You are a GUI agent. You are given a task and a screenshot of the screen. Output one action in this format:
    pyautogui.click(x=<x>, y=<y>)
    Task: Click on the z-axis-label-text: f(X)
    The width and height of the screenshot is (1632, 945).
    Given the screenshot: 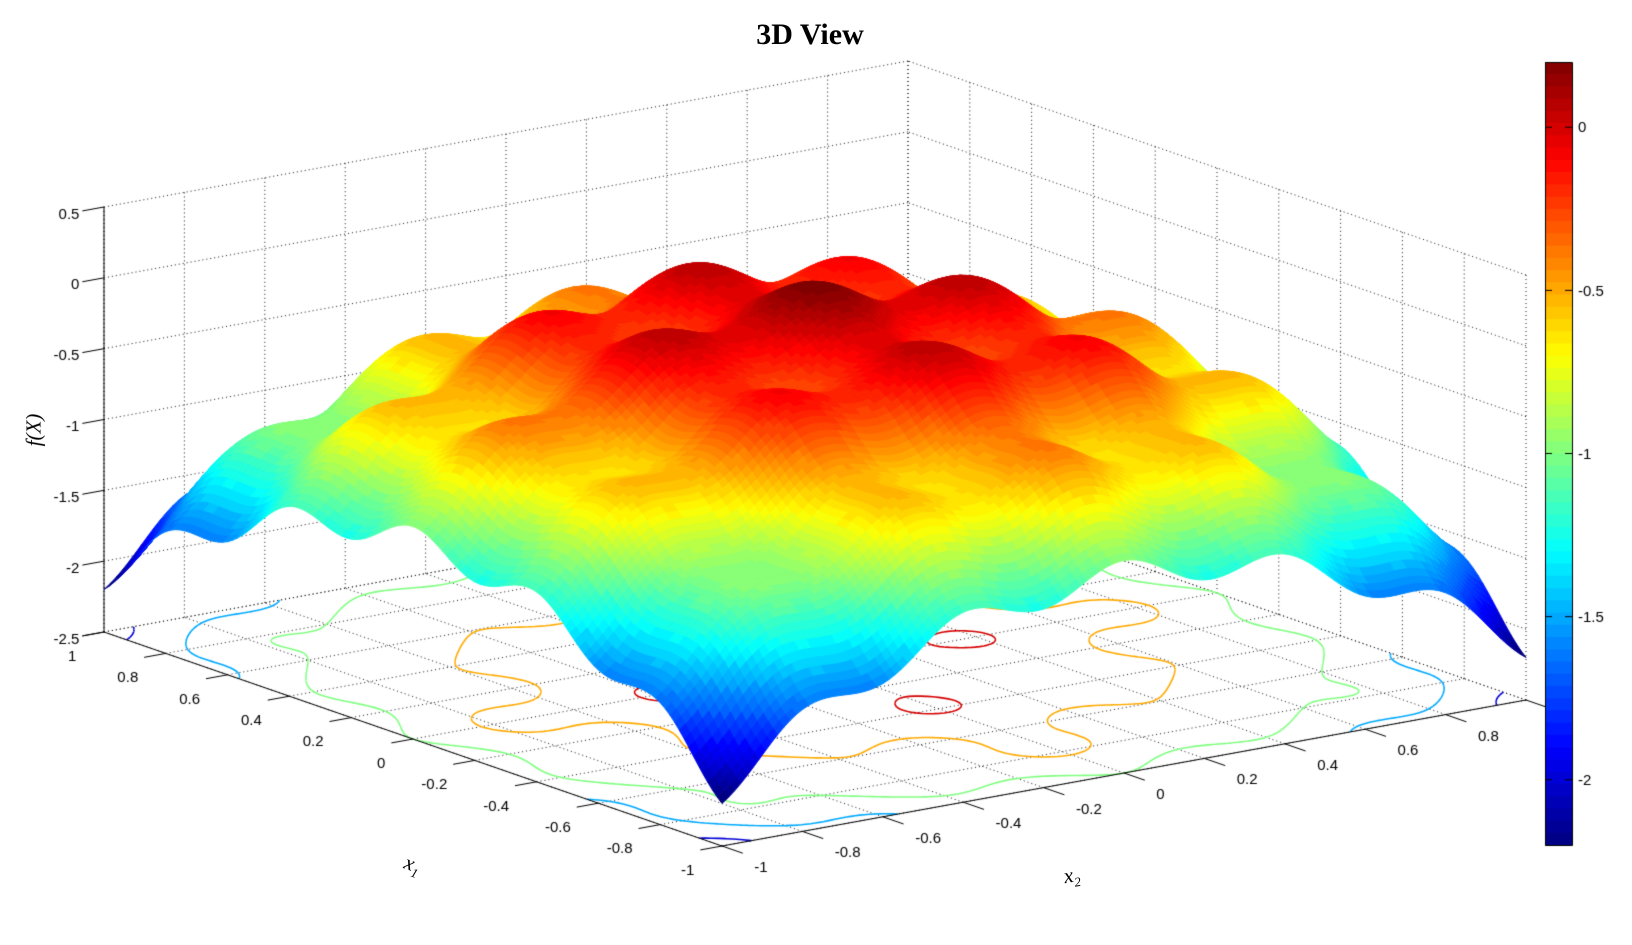 What is the action you would take?
    pyautogui.click(x=33, y=430)
    